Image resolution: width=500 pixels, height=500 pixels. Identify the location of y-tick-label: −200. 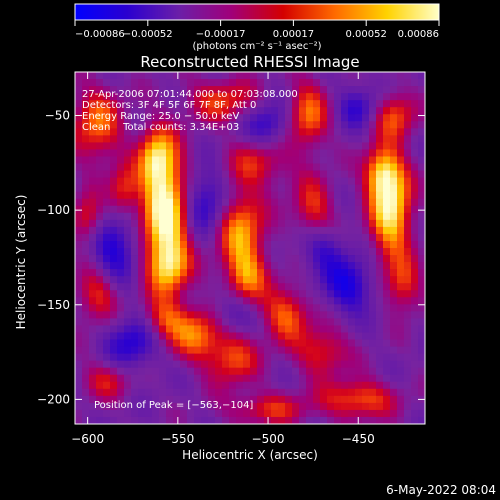
(53, 399).